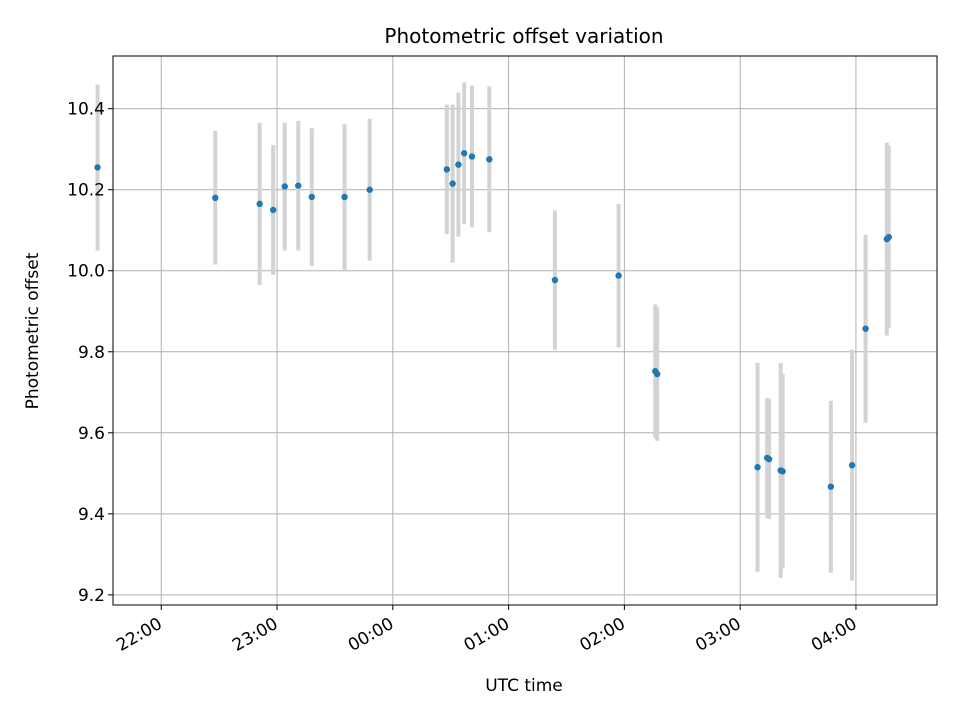  What do you see at coordinates (86, 110) in the screenshot?
I see `y-tick-label: 10.4` at bounding box center [86, 110].